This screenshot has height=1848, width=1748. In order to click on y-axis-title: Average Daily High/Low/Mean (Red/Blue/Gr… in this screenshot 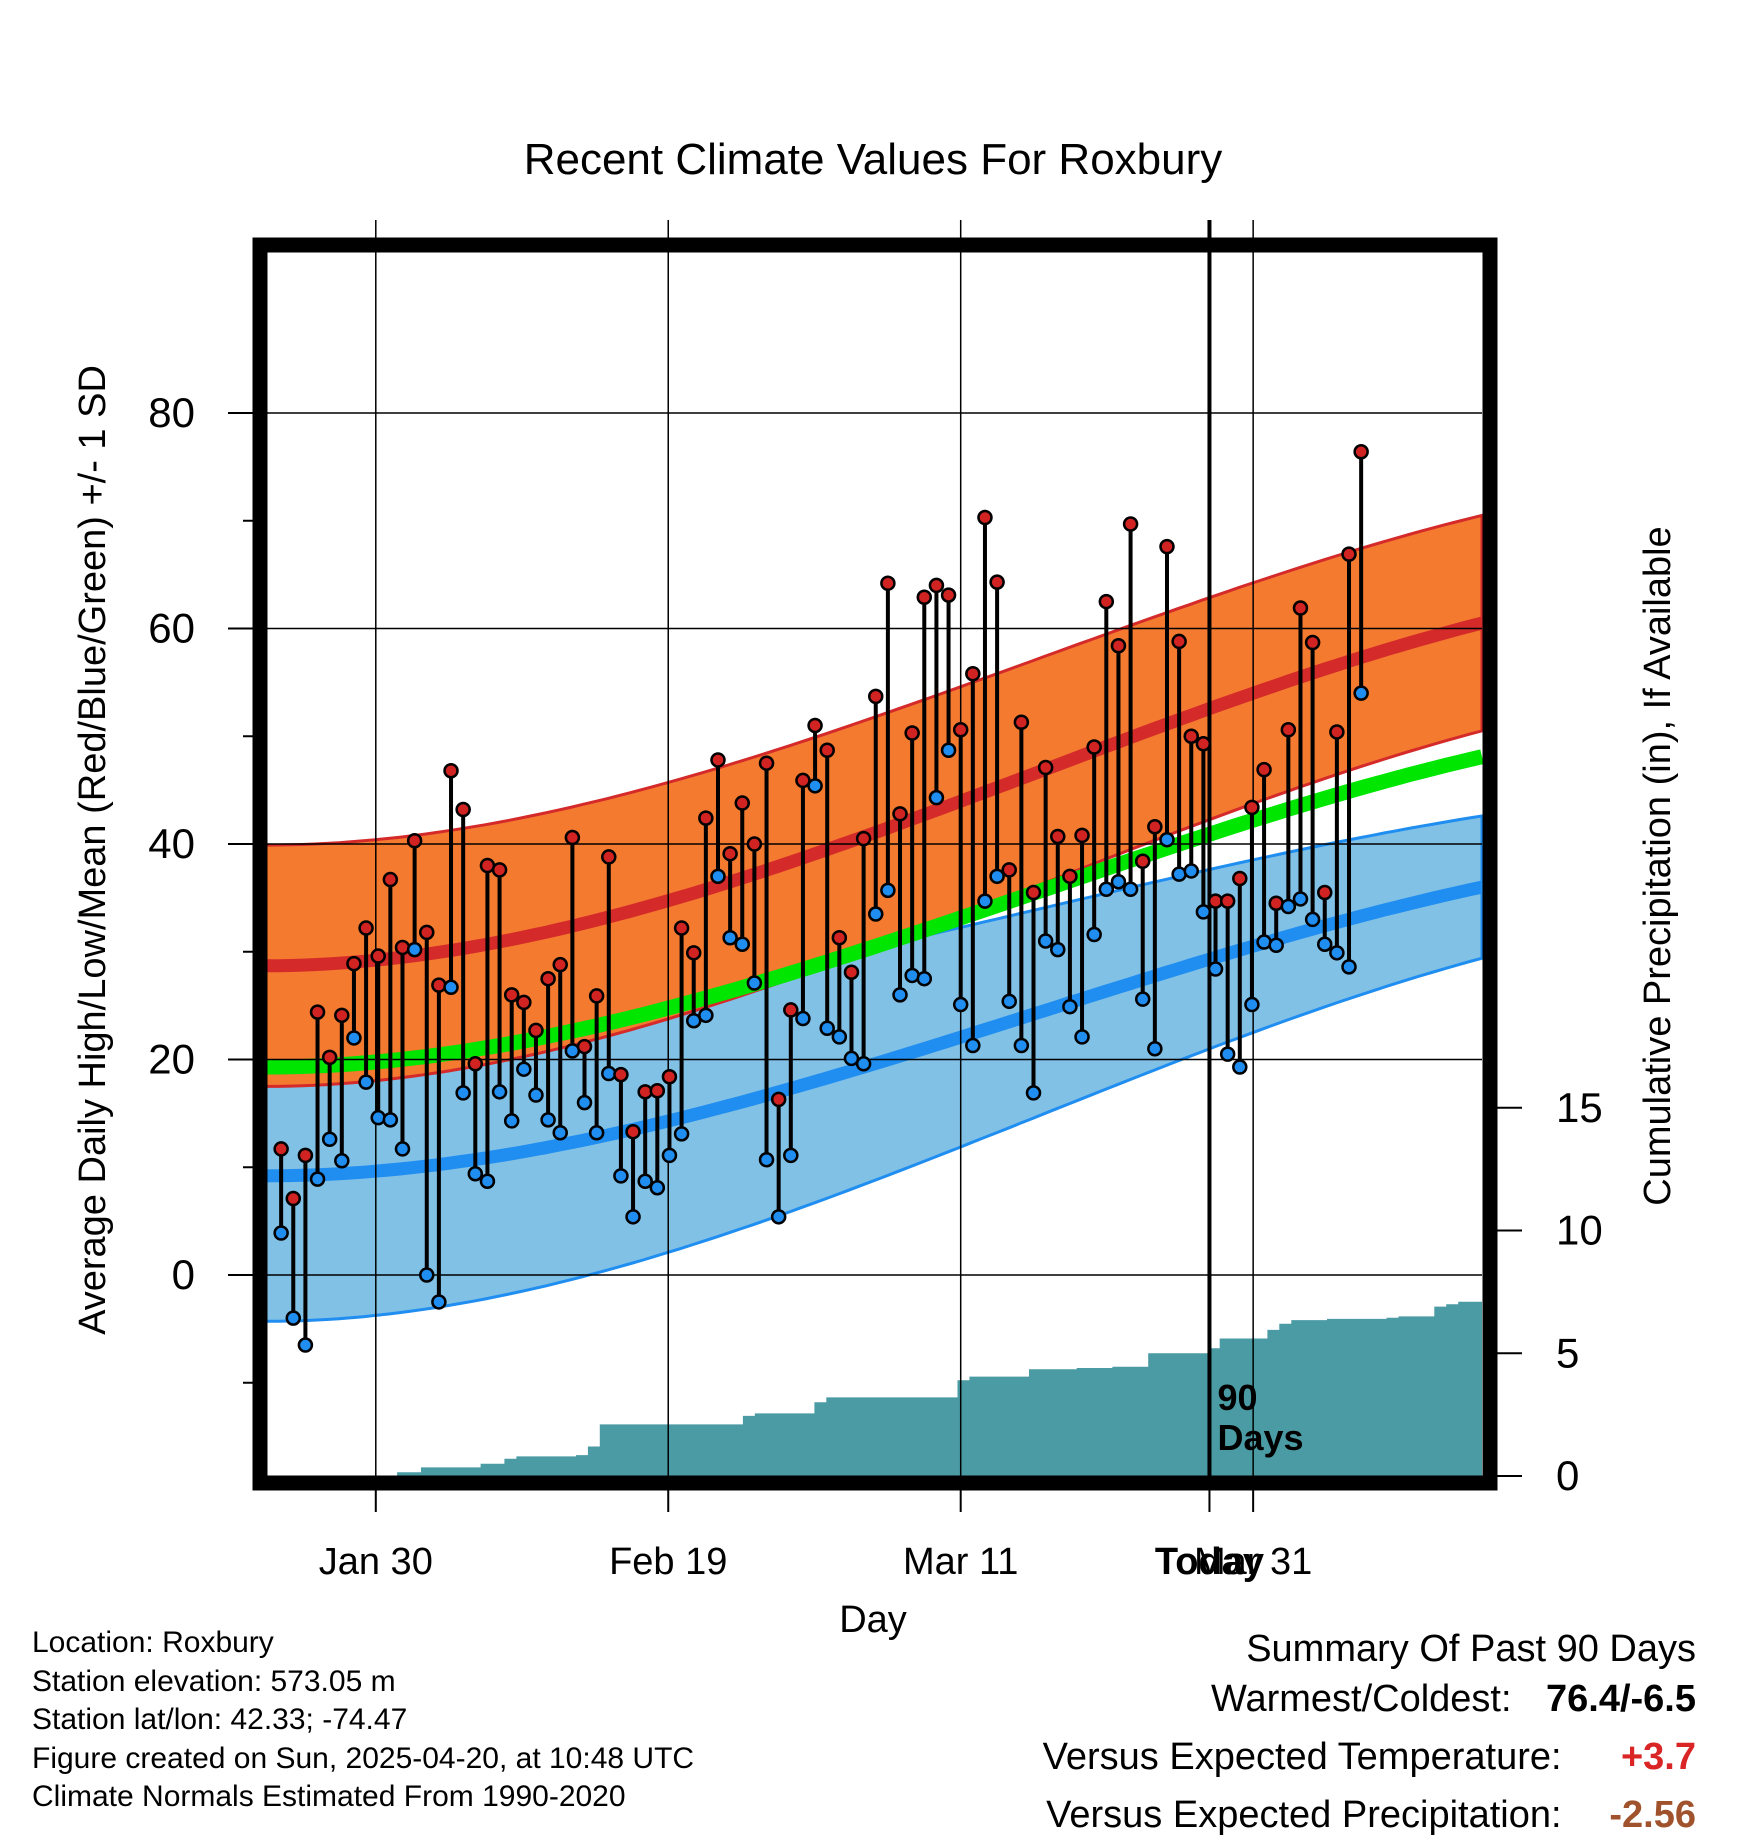, I will do `click(93, 850)`.